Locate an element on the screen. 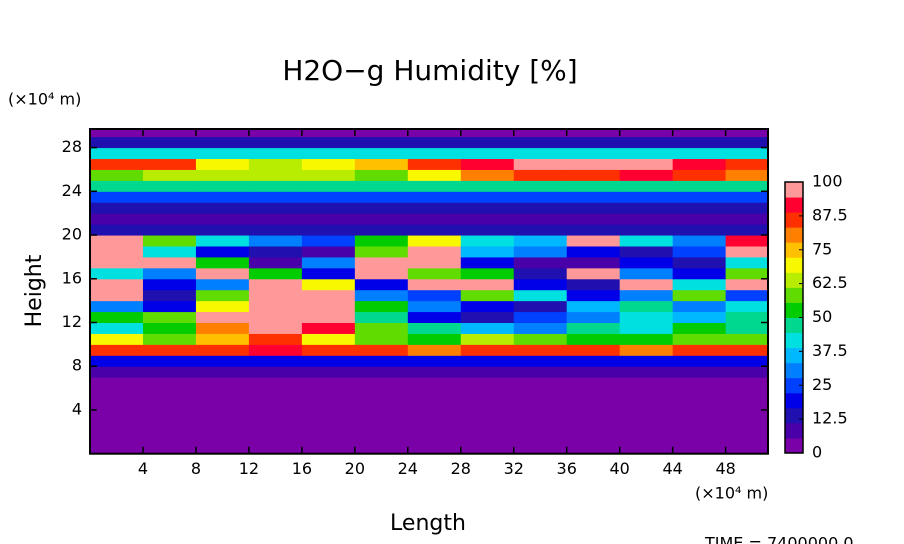  x-tick-label: 16 is located at coordinates (302, 468).